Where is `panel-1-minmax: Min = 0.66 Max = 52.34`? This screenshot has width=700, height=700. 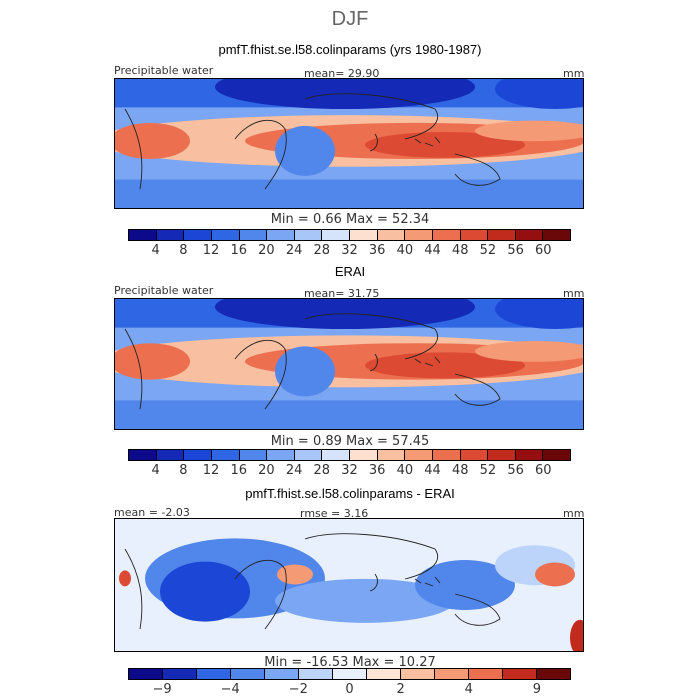 panel-1-minmax: Min = 0.66 Max = 52.34 is located at coordinates (350, 219).